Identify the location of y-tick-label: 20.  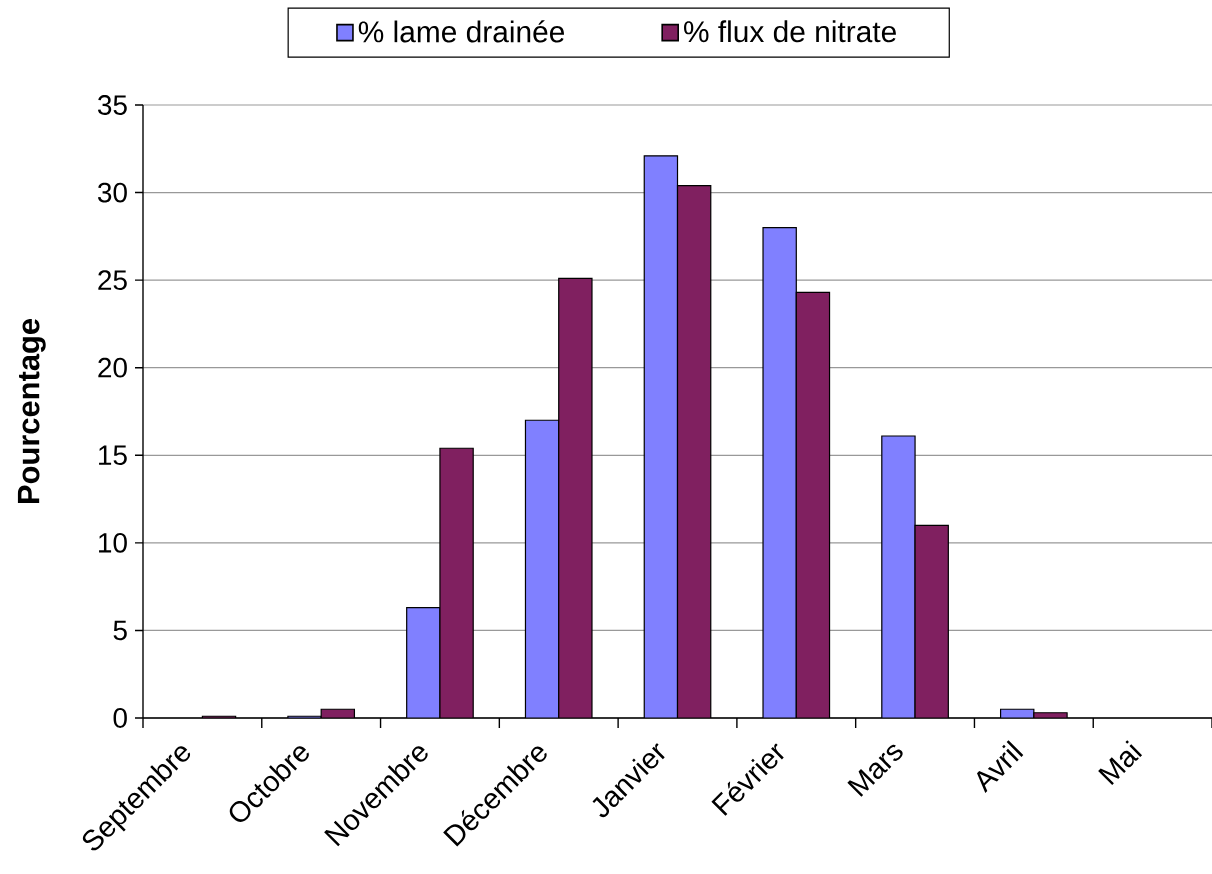
(112, 367).